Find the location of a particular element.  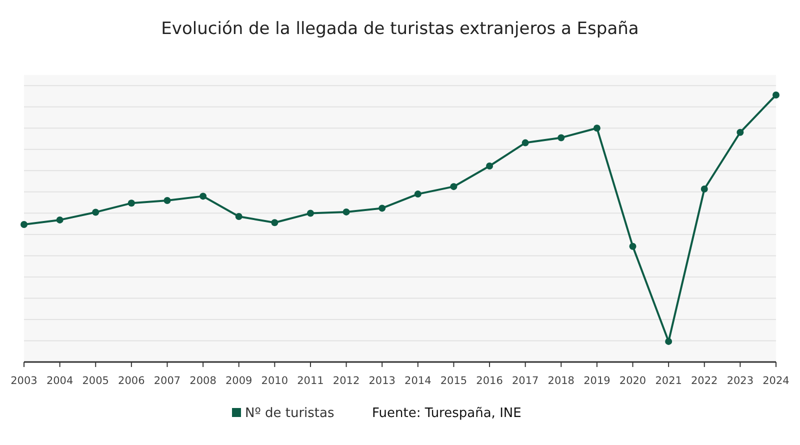

x-tick-label: 2013 is located at coordinates (382, 381).